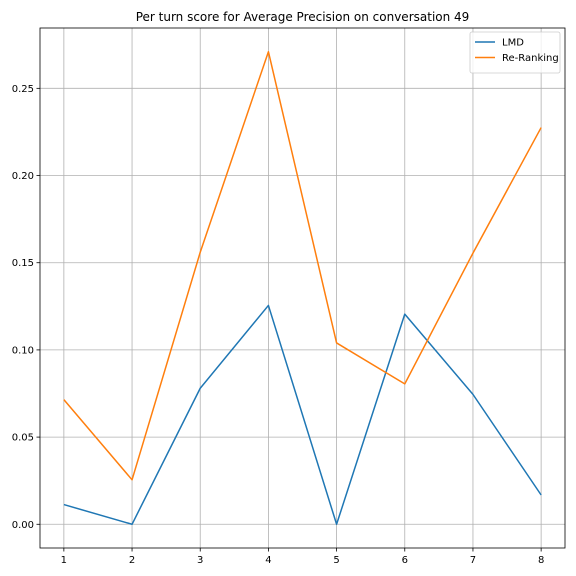  Describe the element at coordinates (23, 89) in the screenshot. I see `y-tick-label: 0.25` at that location.